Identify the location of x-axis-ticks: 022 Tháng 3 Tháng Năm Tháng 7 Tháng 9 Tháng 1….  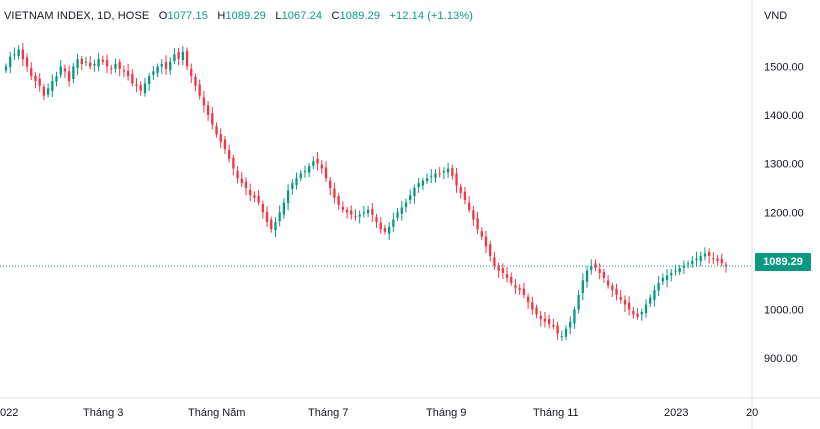
(379, 413).